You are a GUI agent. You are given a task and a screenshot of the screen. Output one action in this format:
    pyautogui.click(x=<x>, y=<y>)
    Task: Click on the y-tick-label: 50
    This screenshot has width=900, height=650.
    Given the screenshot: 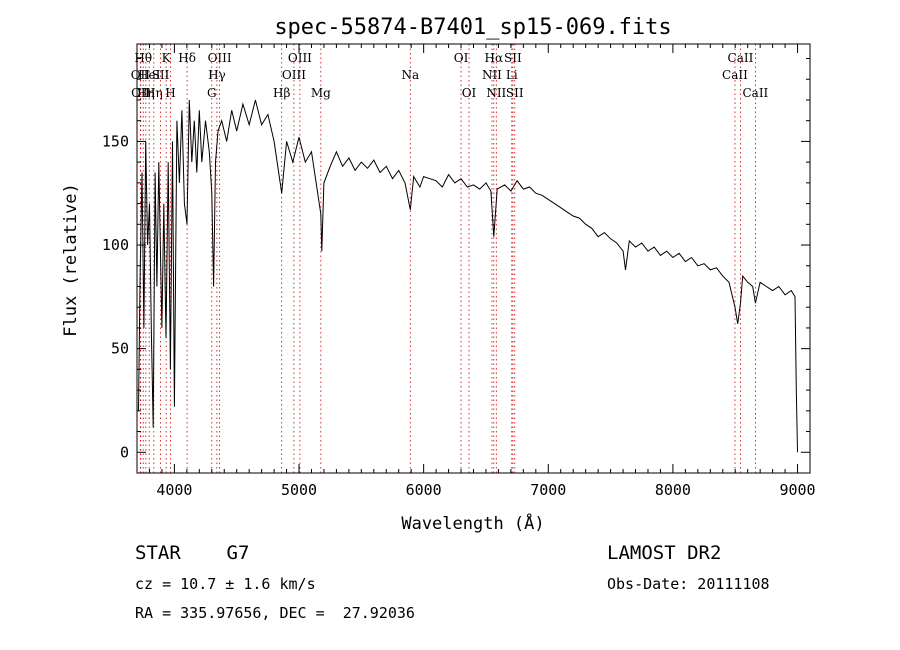 What is the action you would take?
    pyautogui.click(x=120, y=349)
    